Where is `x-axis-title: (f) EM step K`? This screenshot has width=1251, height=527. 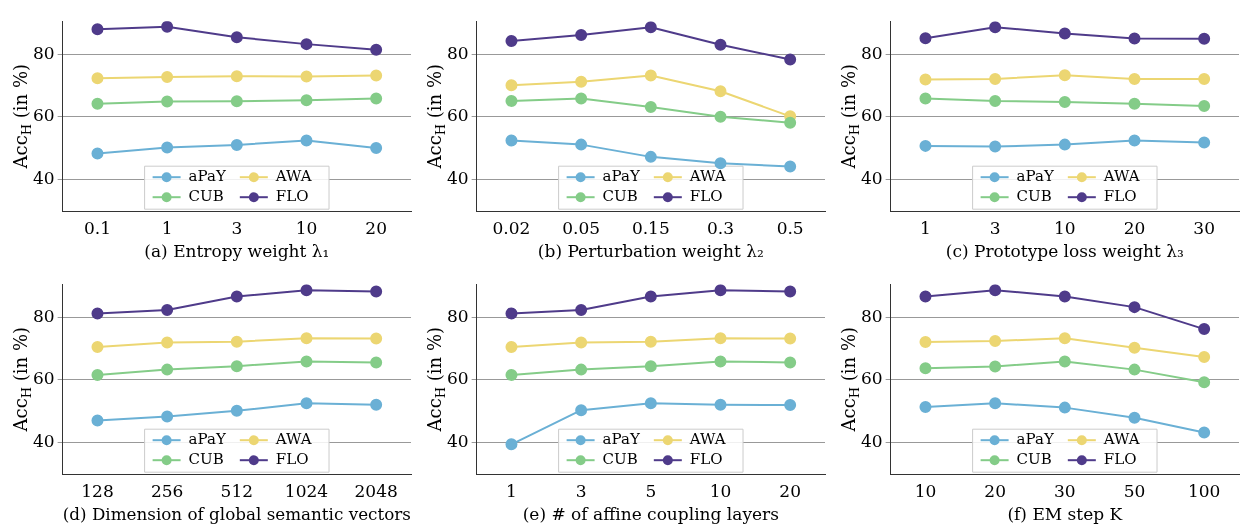
x-axis-title: (f) EM step K is located at coordinates (1065, 514).